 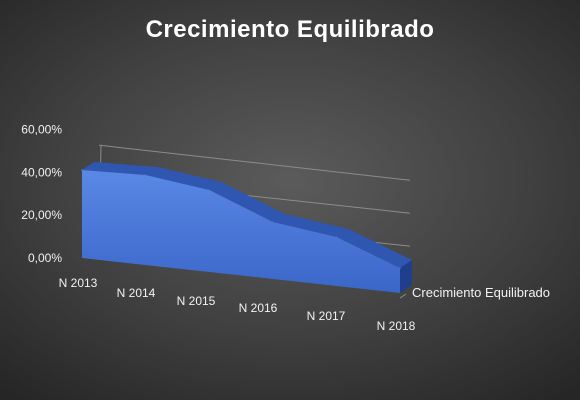 I want to click on x-tick-label: N 2017, so click(x=326, y=316).